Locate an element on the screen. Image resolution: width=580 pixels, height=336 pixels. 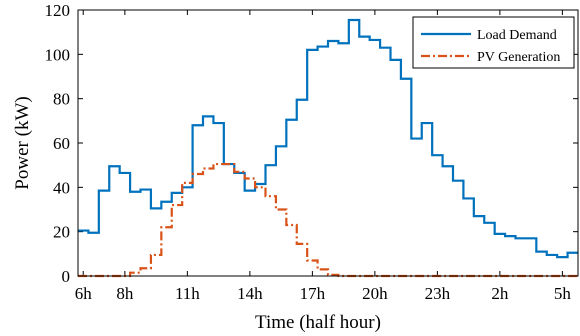
x-tick-label: 6h is located at coordinates (84, 293).